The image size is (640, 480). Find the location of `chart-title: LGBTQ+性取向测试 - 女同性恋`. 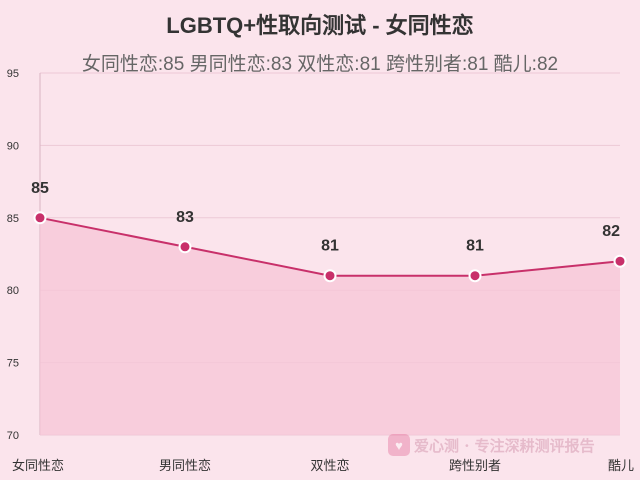

chart-title: LGBTQ+性取向测试 - 女同性恋 is located at coordinates (320, 25).